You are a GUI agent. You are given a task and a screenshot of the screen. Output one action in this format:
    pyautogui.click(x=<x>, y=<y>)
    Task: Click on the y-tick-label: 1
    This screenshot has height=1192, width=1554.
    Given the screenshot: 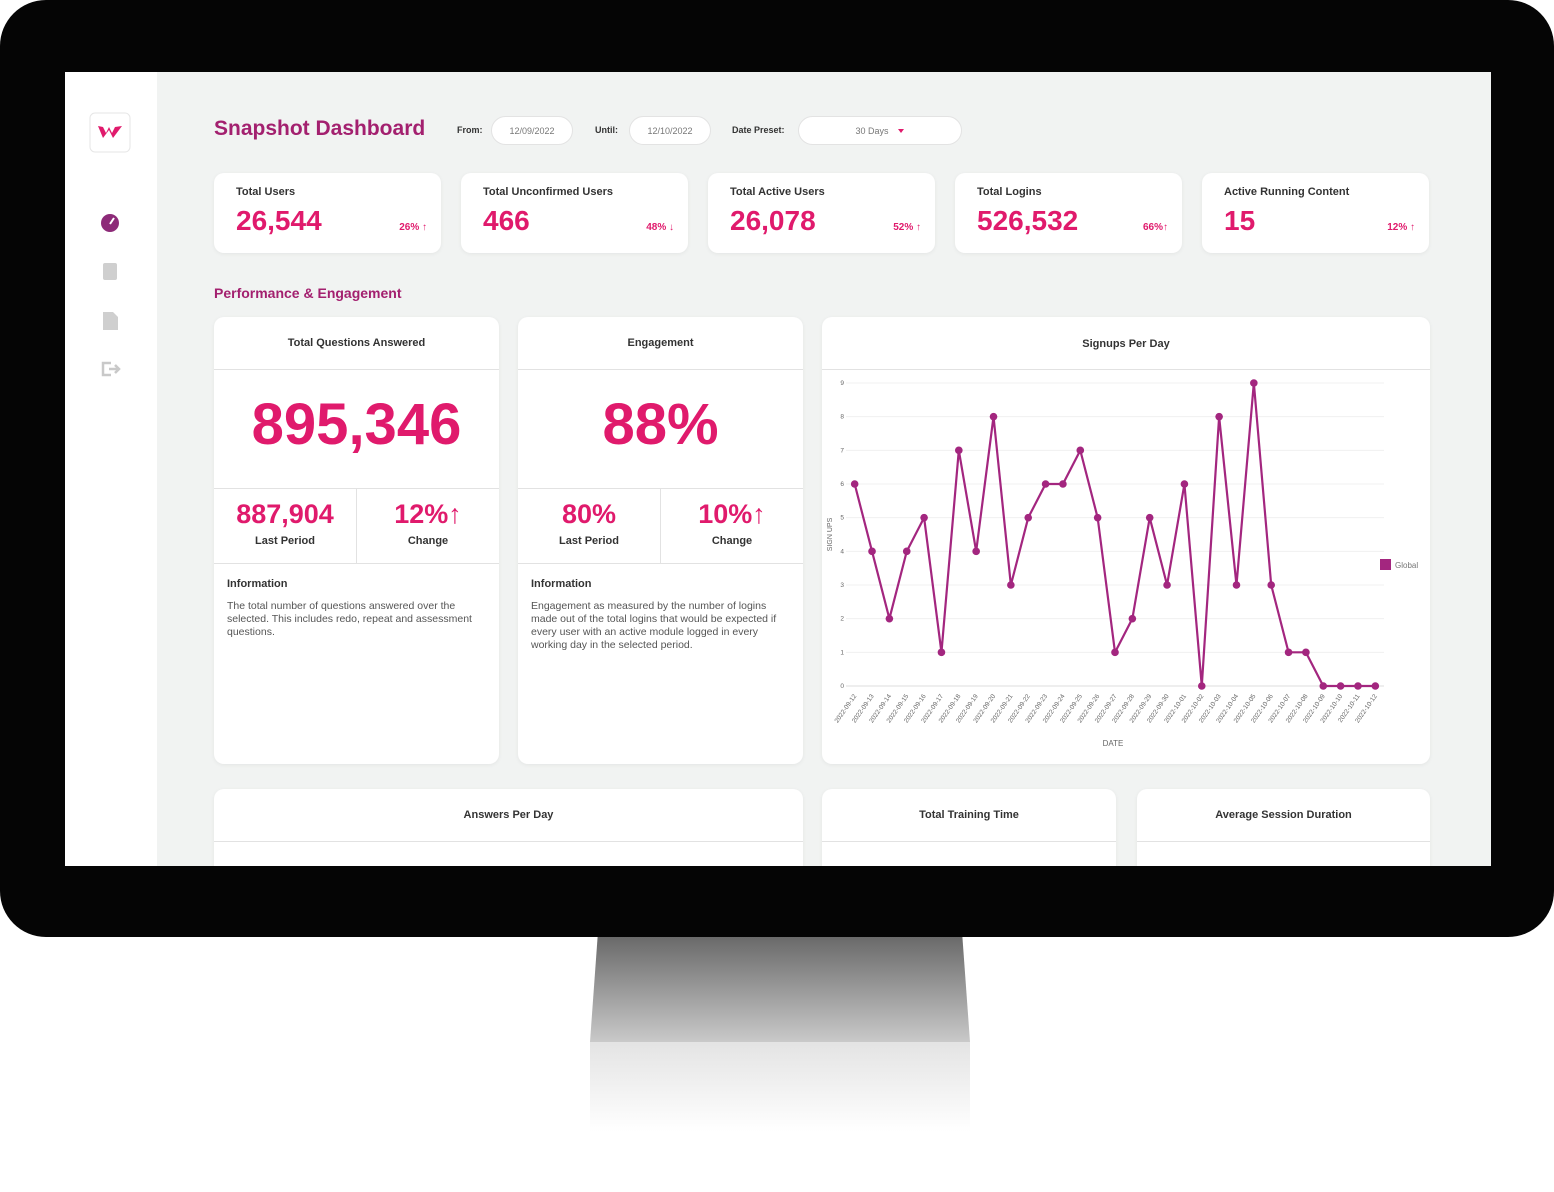 What is the action you would take?
    pyautogui.click(x=842, y=652)
    